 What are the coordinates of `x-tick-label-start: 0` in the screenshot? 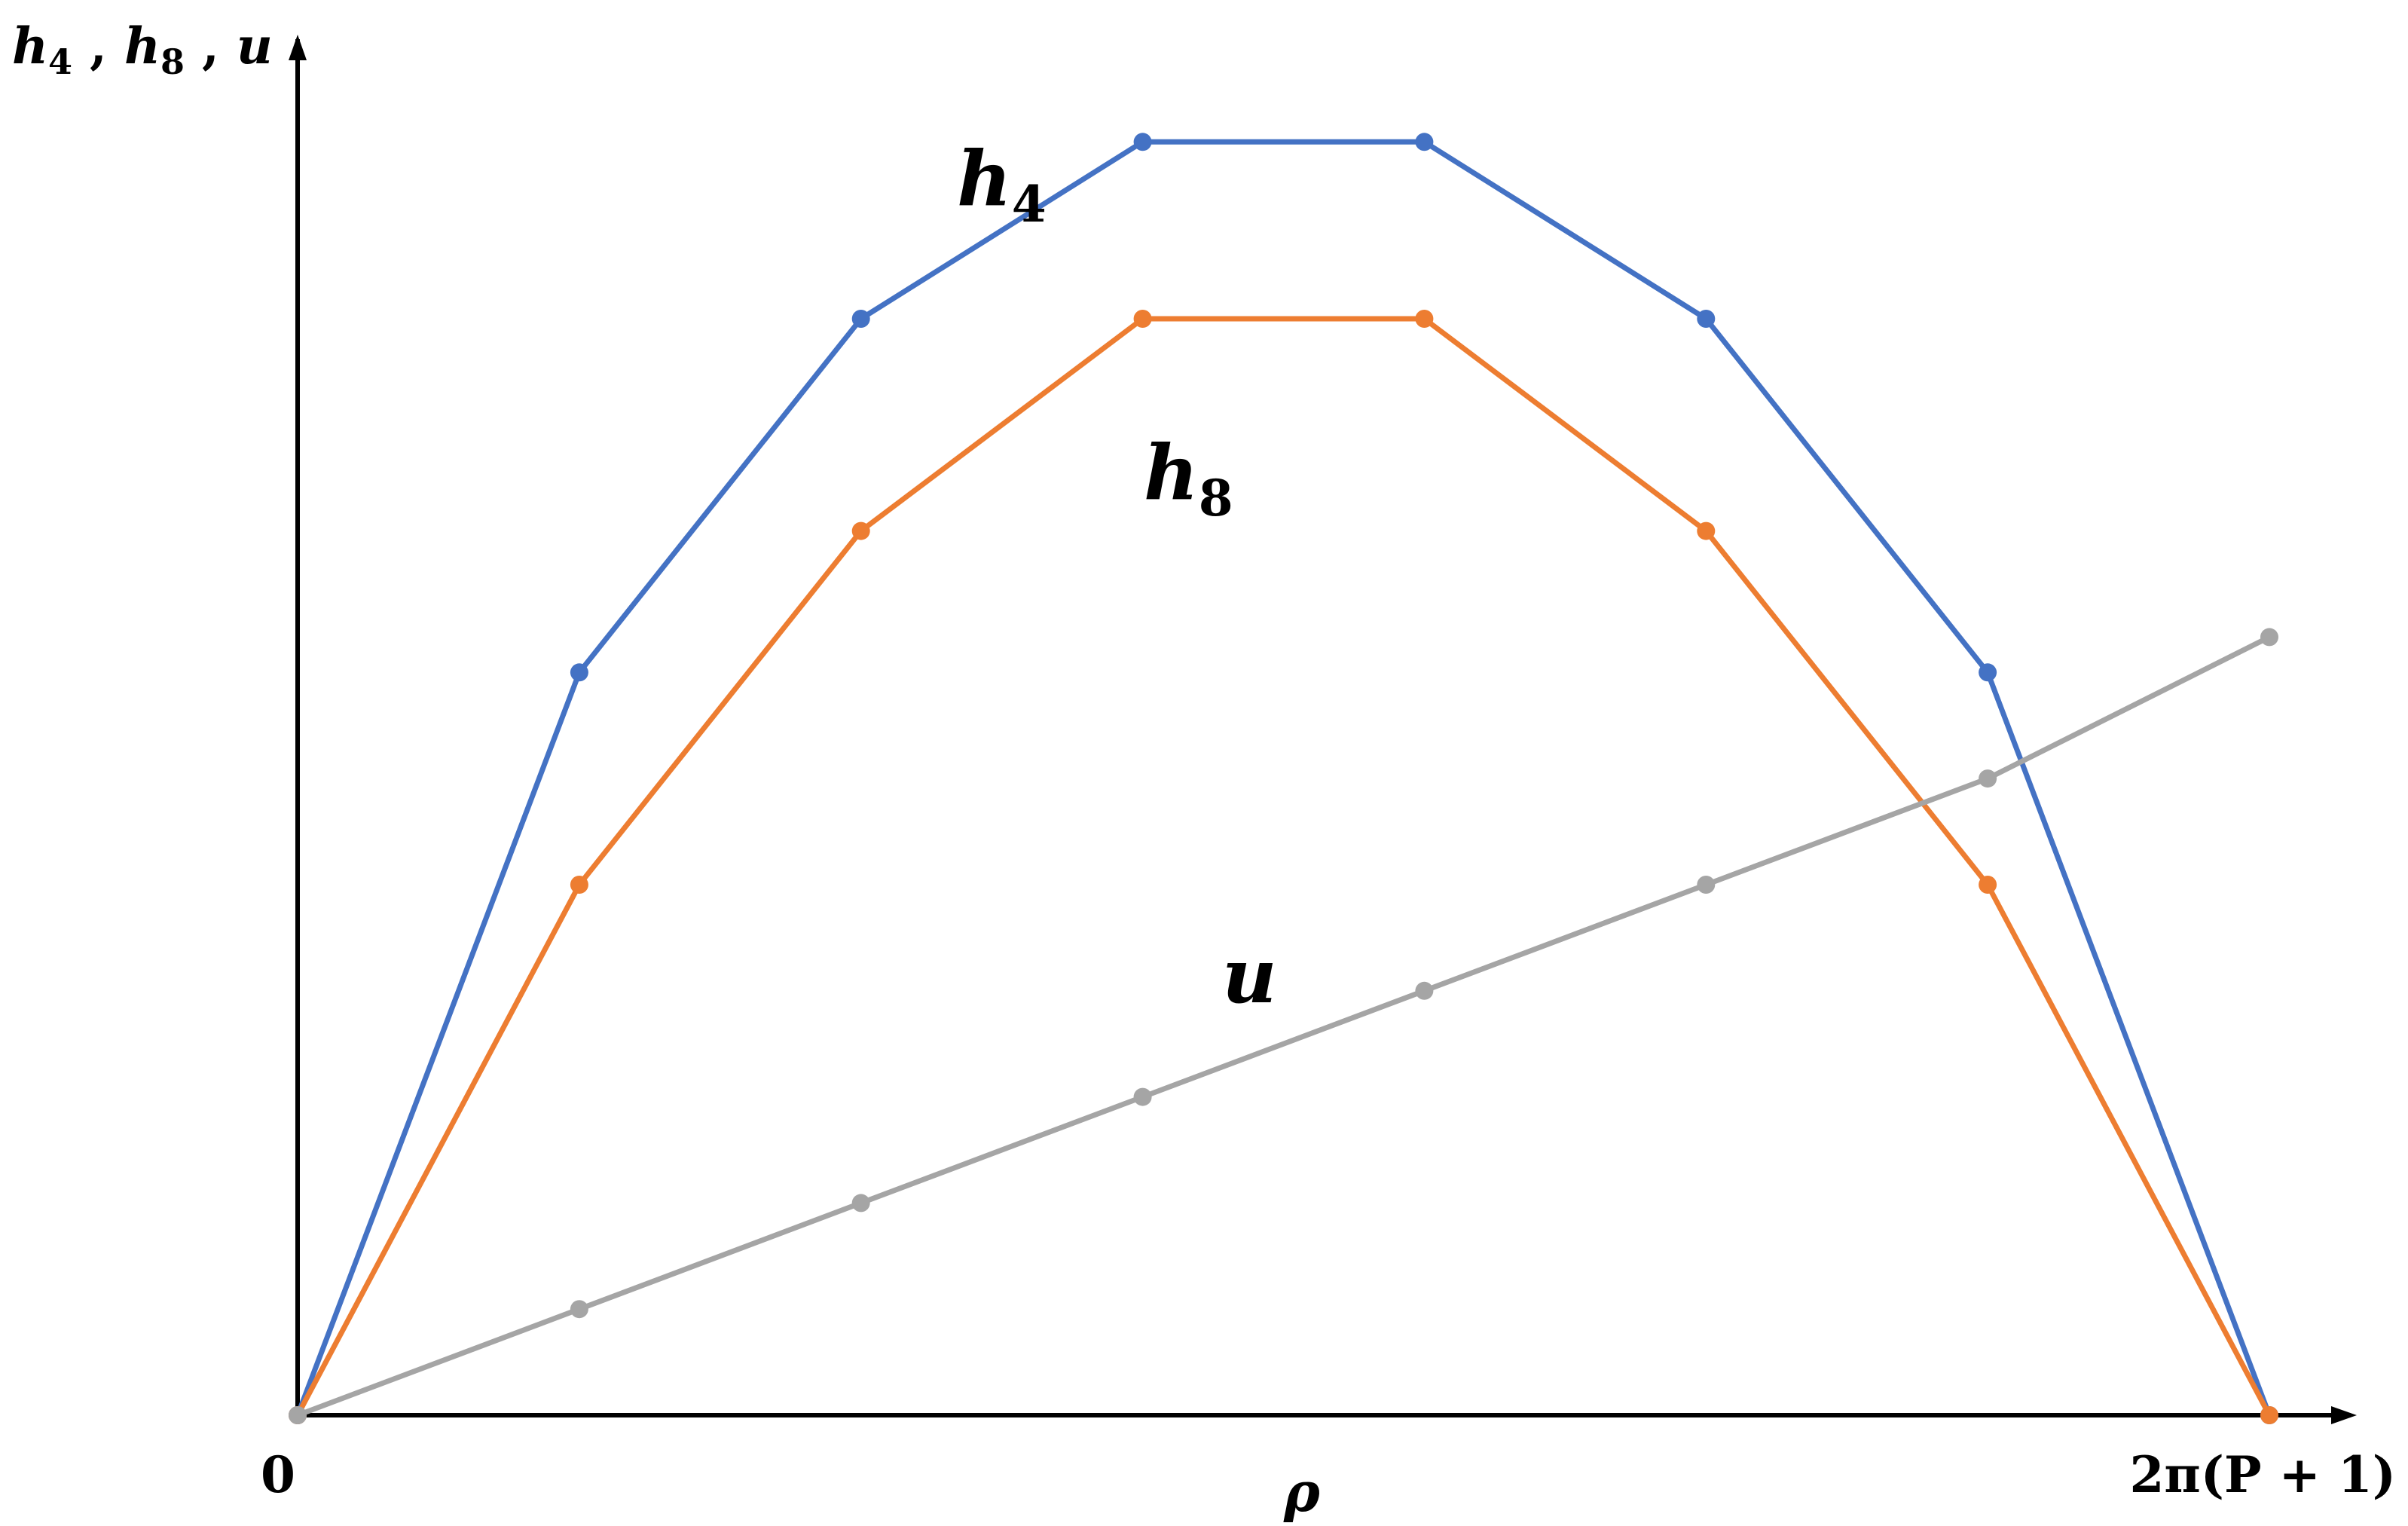 It's located at (278, 1474).